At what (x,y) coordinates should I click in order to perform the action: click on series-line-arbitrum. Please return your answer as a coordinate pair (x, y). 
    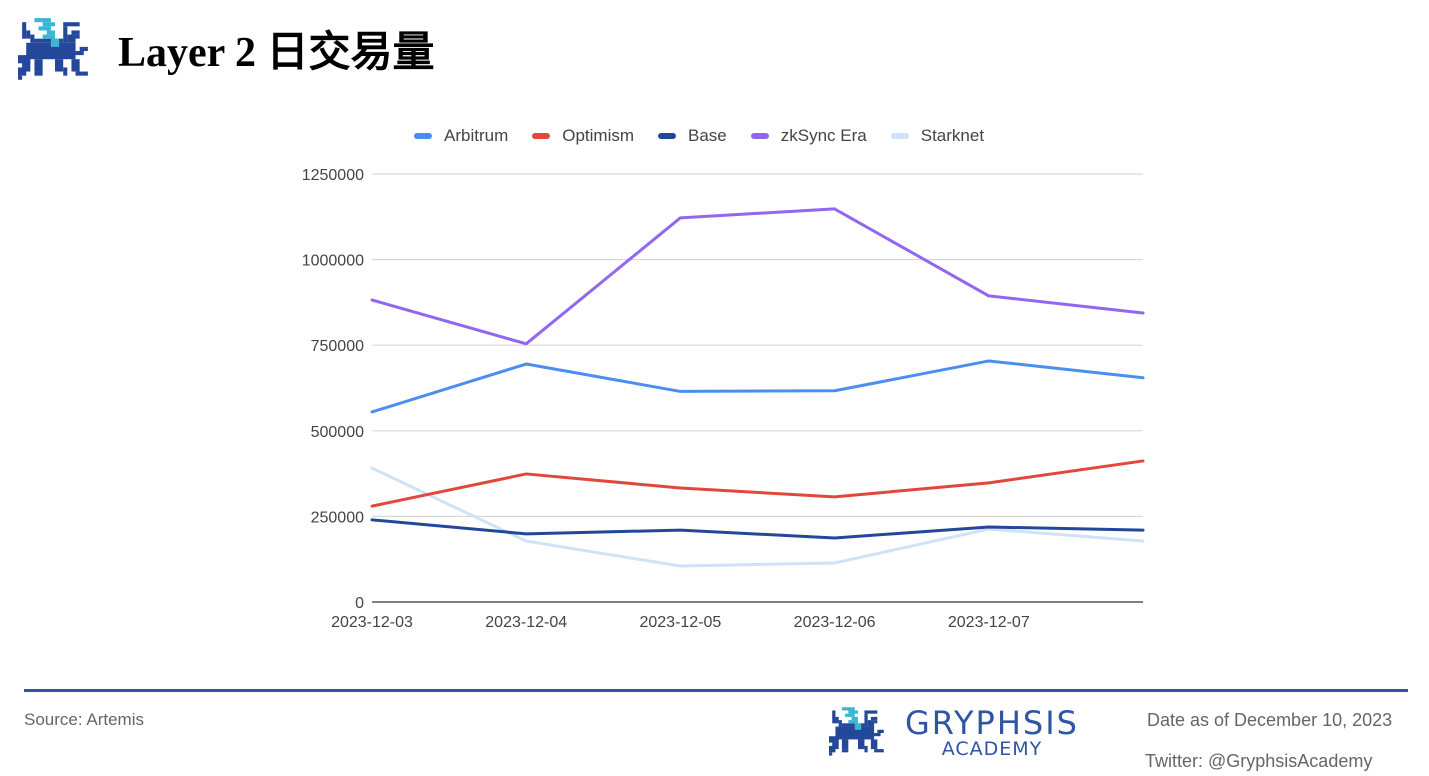
    Looking at the image, I should click on (757, 386).